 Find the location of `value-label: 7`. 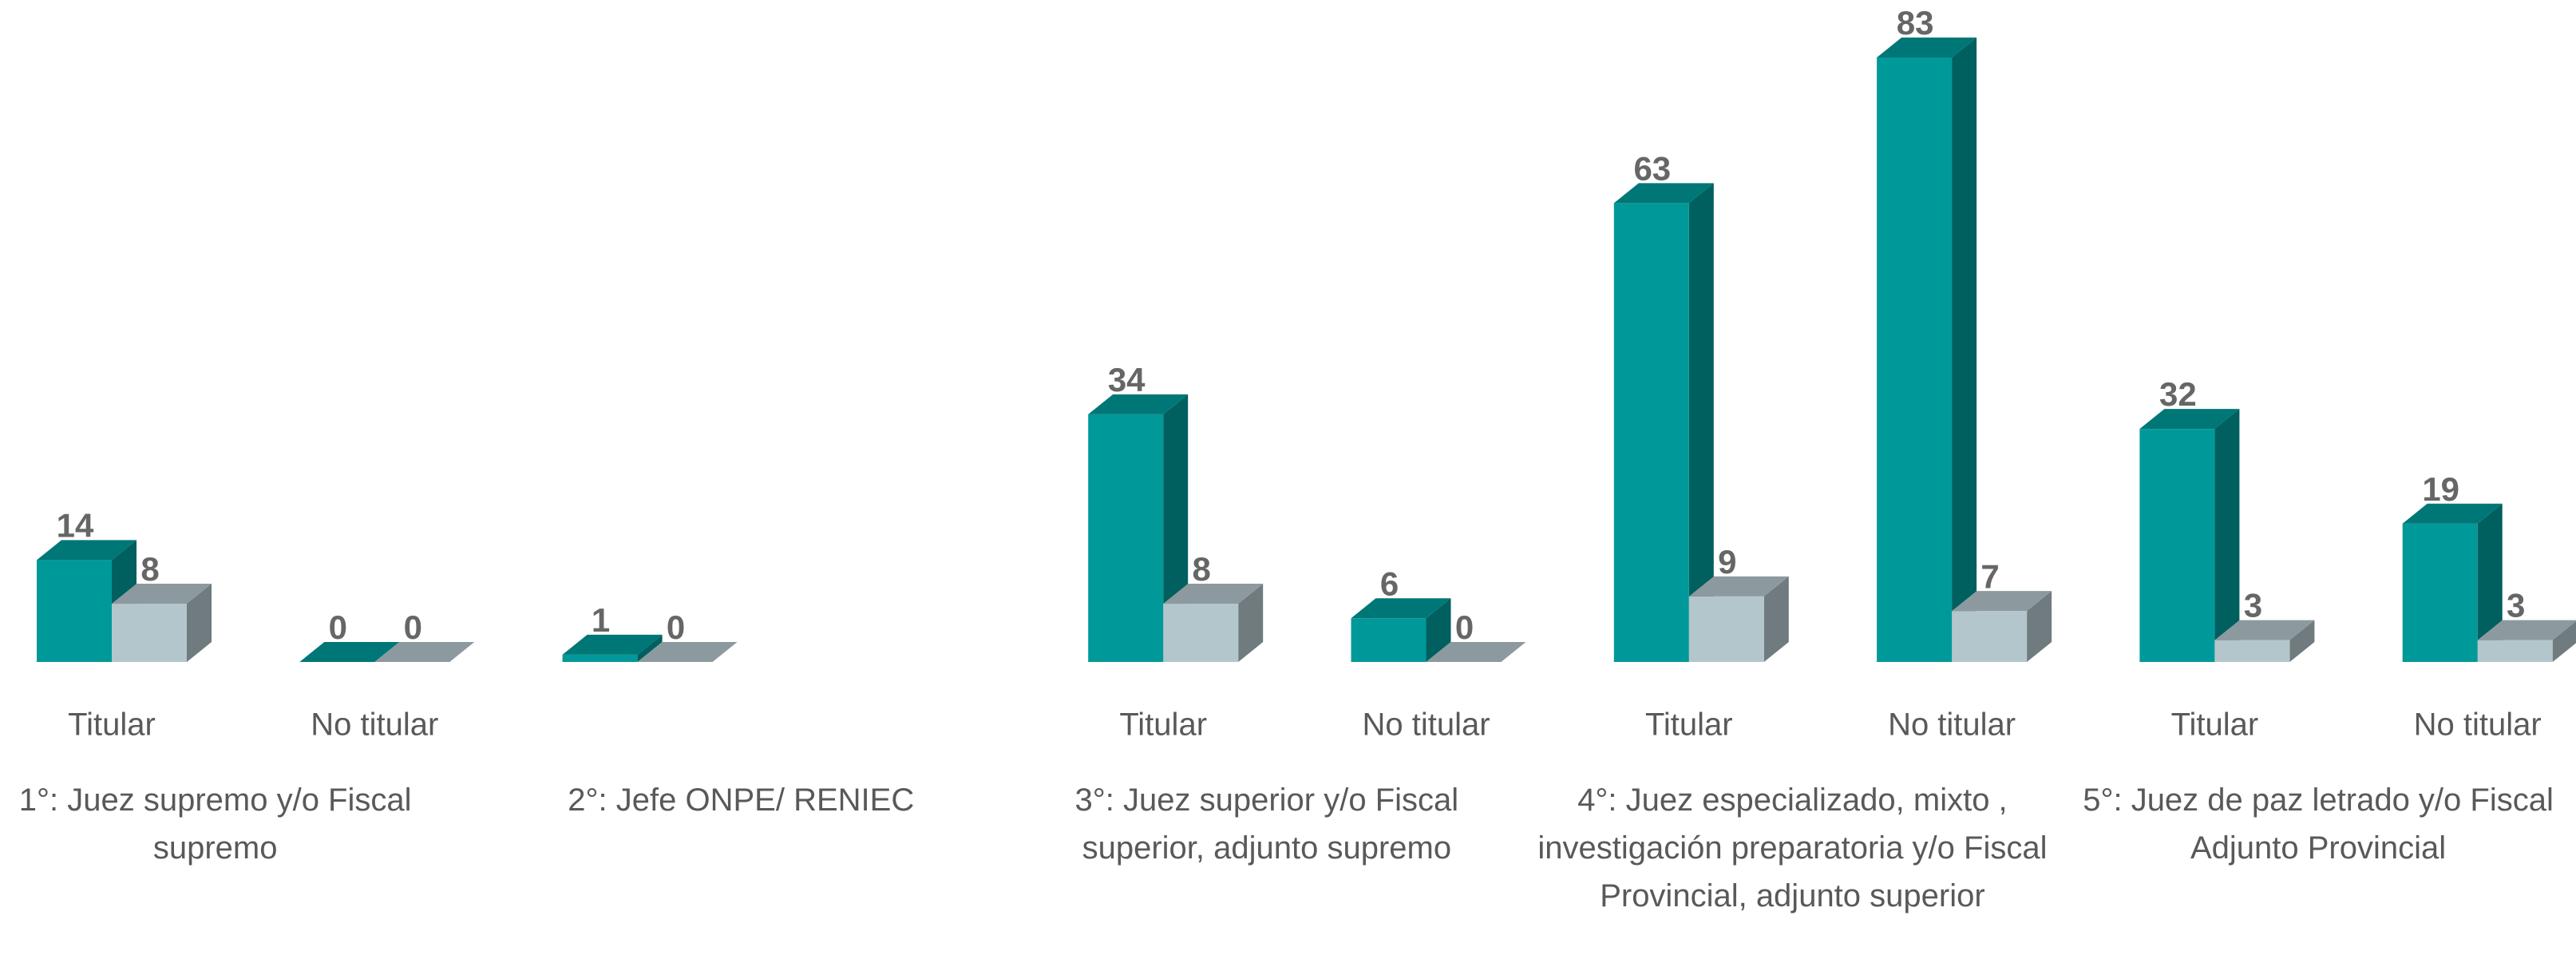

value-label: 7 is located at coordinates (1989, 576).